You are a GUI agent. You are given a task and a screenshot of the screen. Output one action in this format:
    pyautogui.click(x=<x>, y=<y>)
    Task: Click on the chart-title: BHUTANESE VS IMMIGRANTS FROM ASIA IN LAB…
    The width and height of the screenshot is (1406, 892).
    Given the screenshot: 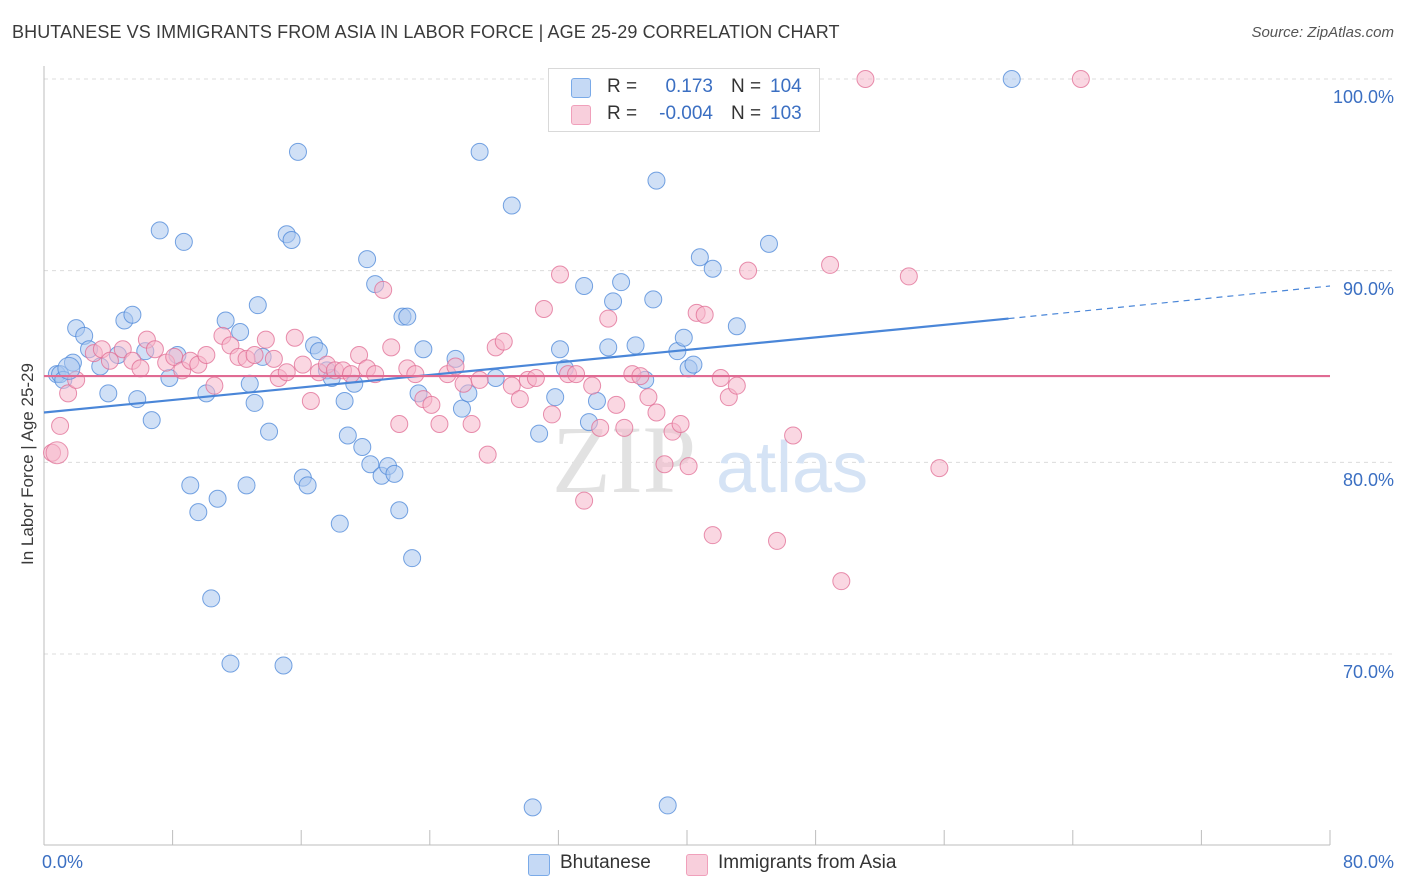 What is the action you would take?
    pyautogui.click(x=426, y=32)
    